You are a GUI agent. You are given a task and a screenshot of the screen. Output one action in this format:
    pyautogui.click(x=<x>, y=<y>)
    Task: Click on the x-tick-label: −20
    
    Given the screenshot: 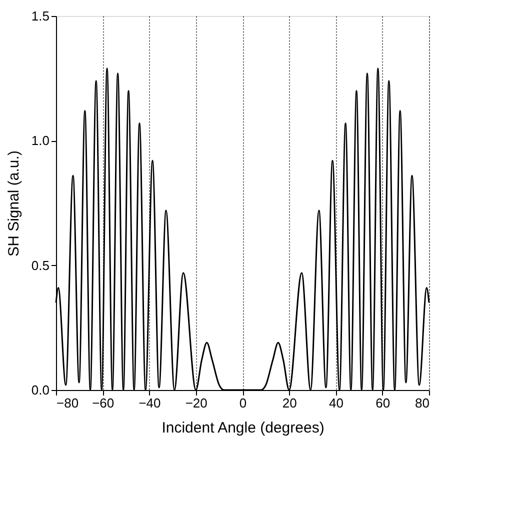 What is the action you would take?
    pyautogui.click(x=196, y=403)
    